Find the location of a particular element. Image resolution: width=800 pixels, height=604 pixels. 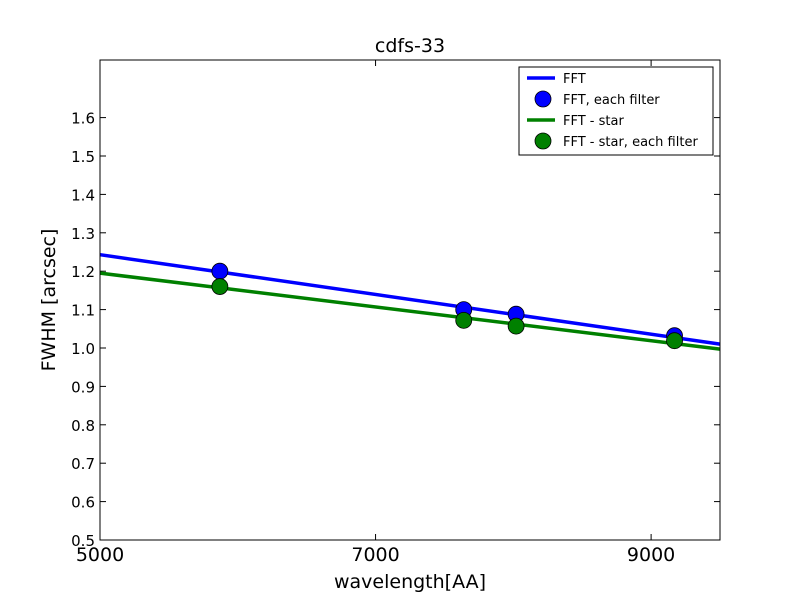

y-tick-label: 1.4 is located at coordinates (83, 195).